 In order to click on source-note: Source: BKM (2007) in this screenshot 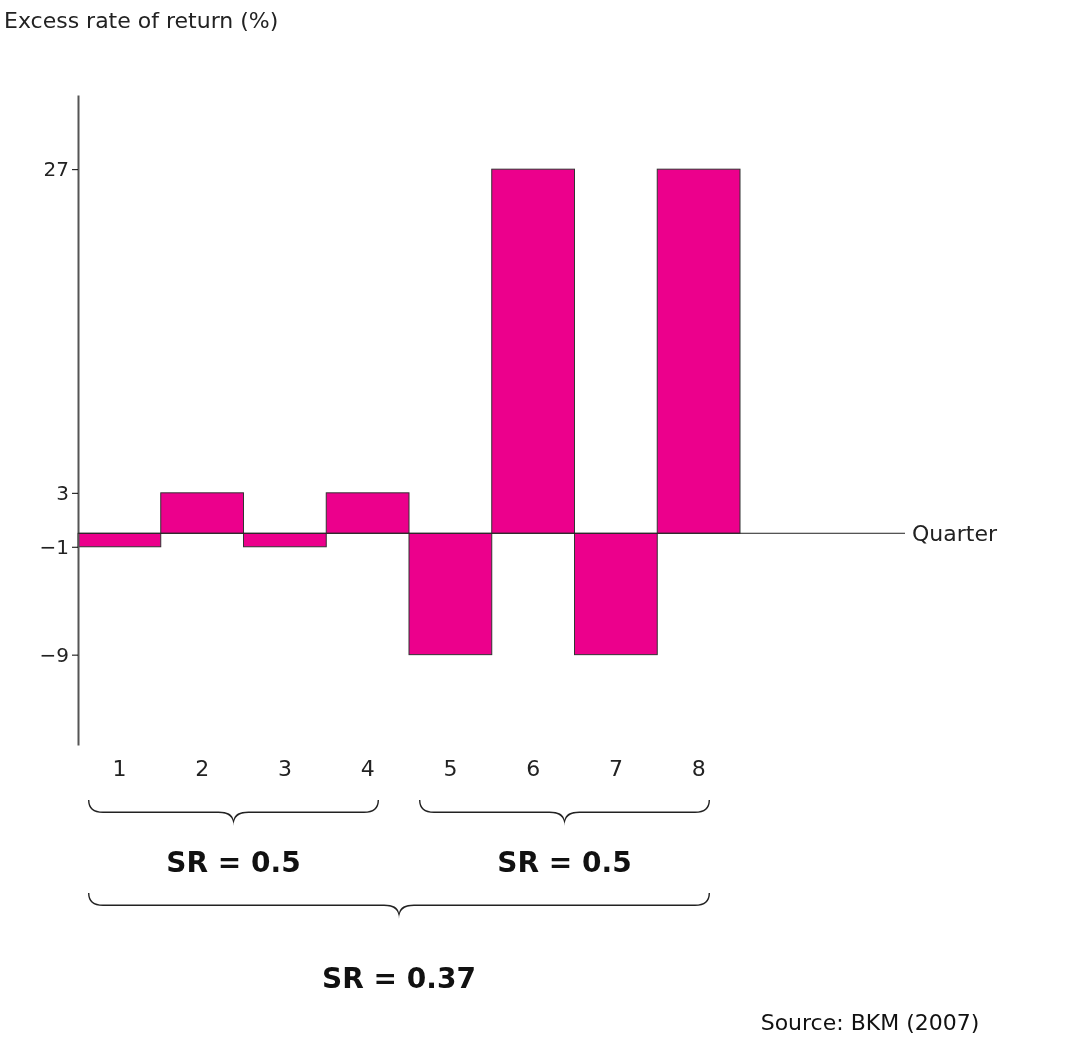, I will do `click(870, 1022)`.